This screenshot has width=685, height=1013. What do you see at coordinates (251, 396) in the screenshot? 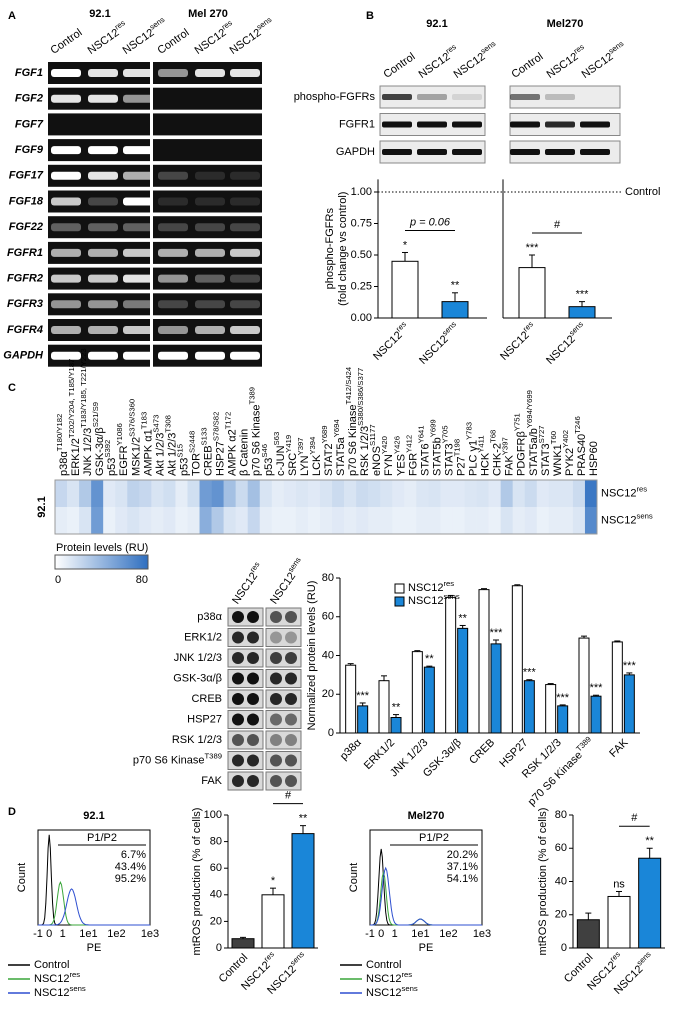
I see `heatmap-column-label-sup: T389` at bounding box center [251, 396].